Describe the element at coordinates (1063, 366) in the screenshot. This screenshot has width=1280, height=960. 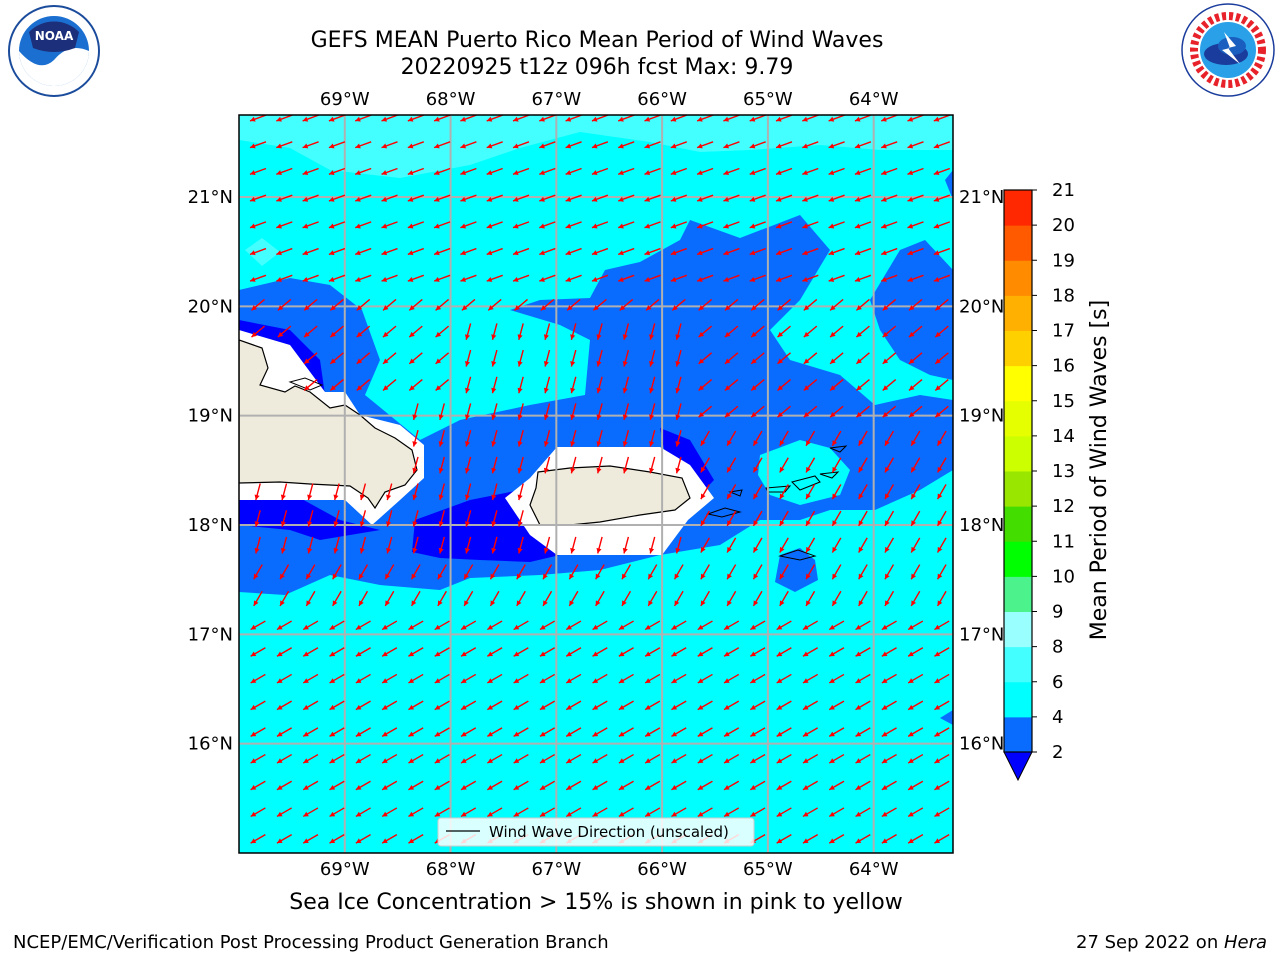
I see `colorbar-tick-label: 16` at that location.